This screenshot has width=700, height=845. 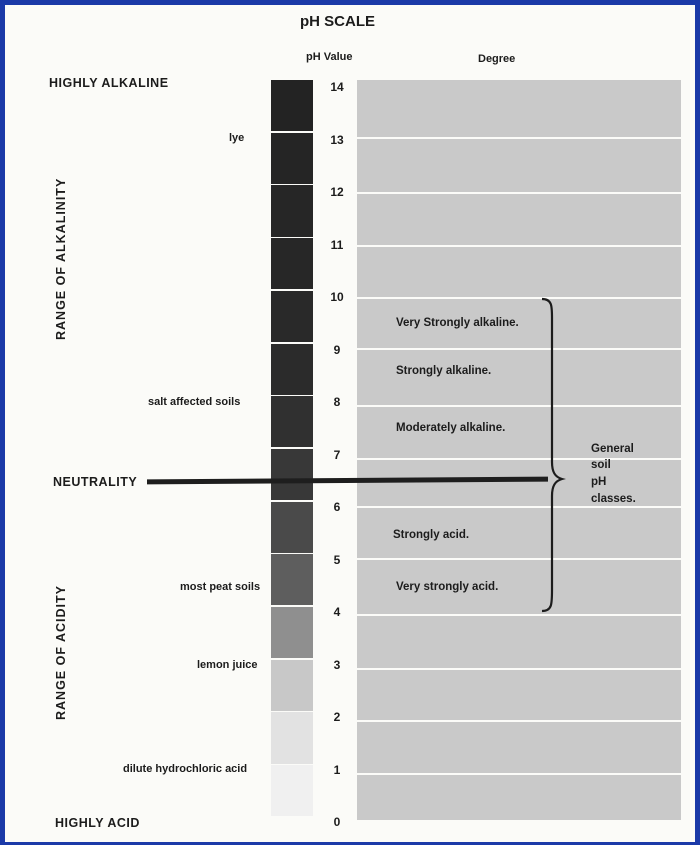 I want to click on range-acidity-label: RANGE OF ACIDITY, so click(x=61, y=652).